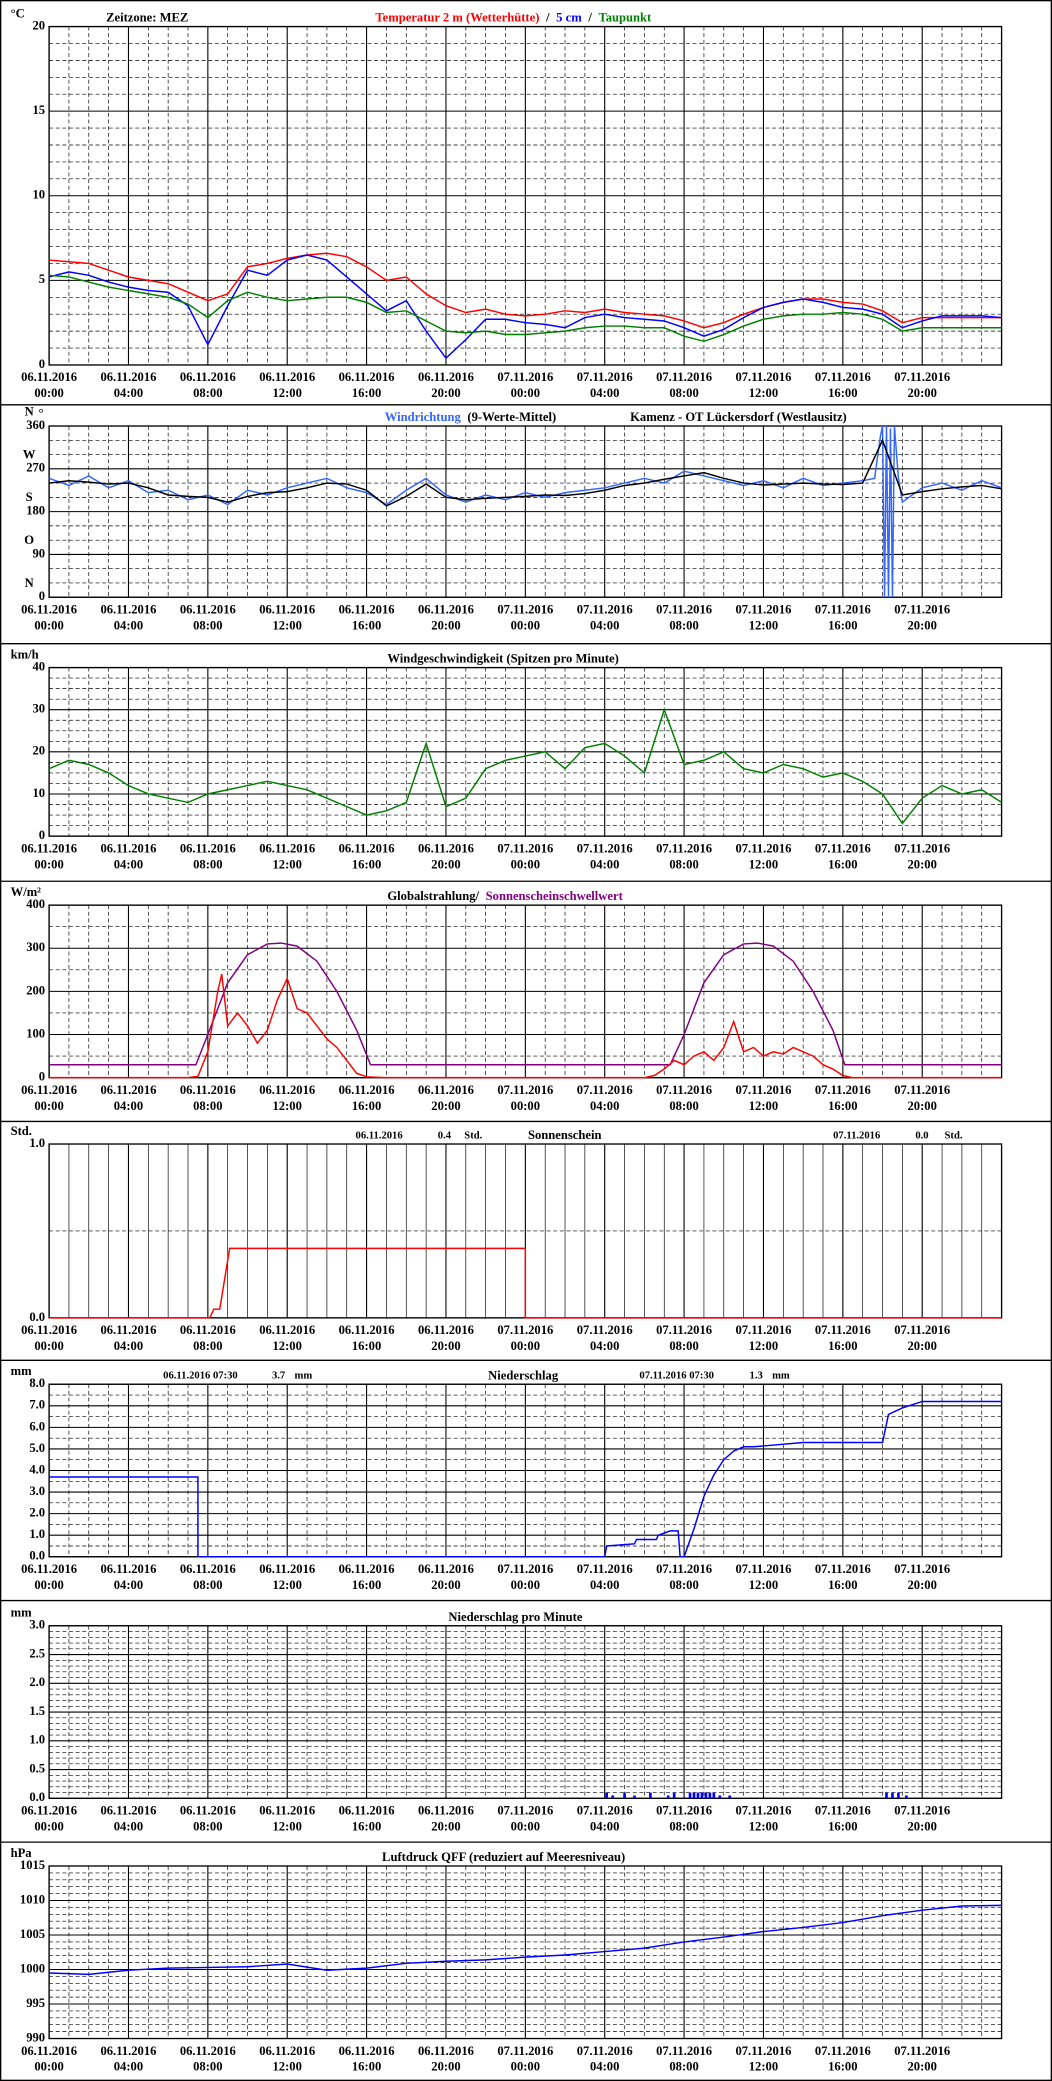  What do you see at coordinates (564, 1135) in the screenshot?
I see `chart-title: Sonnenschein` at bounding box center [564, 1135].